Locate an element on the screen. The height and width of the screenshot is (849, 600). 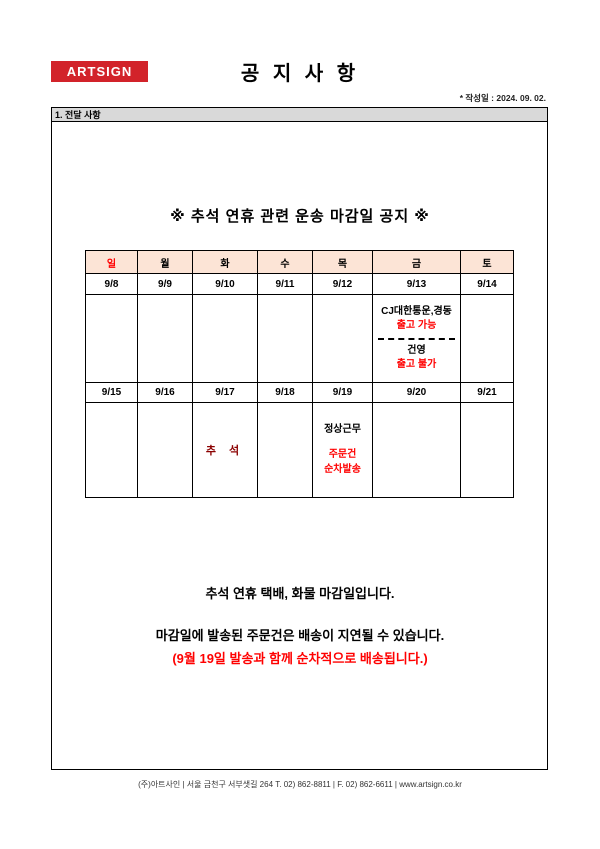
sequential-shipping-note: (9월 19일 발송과 함께 순차적으로 배송됩니다.) is located at coordinates (300, 658).